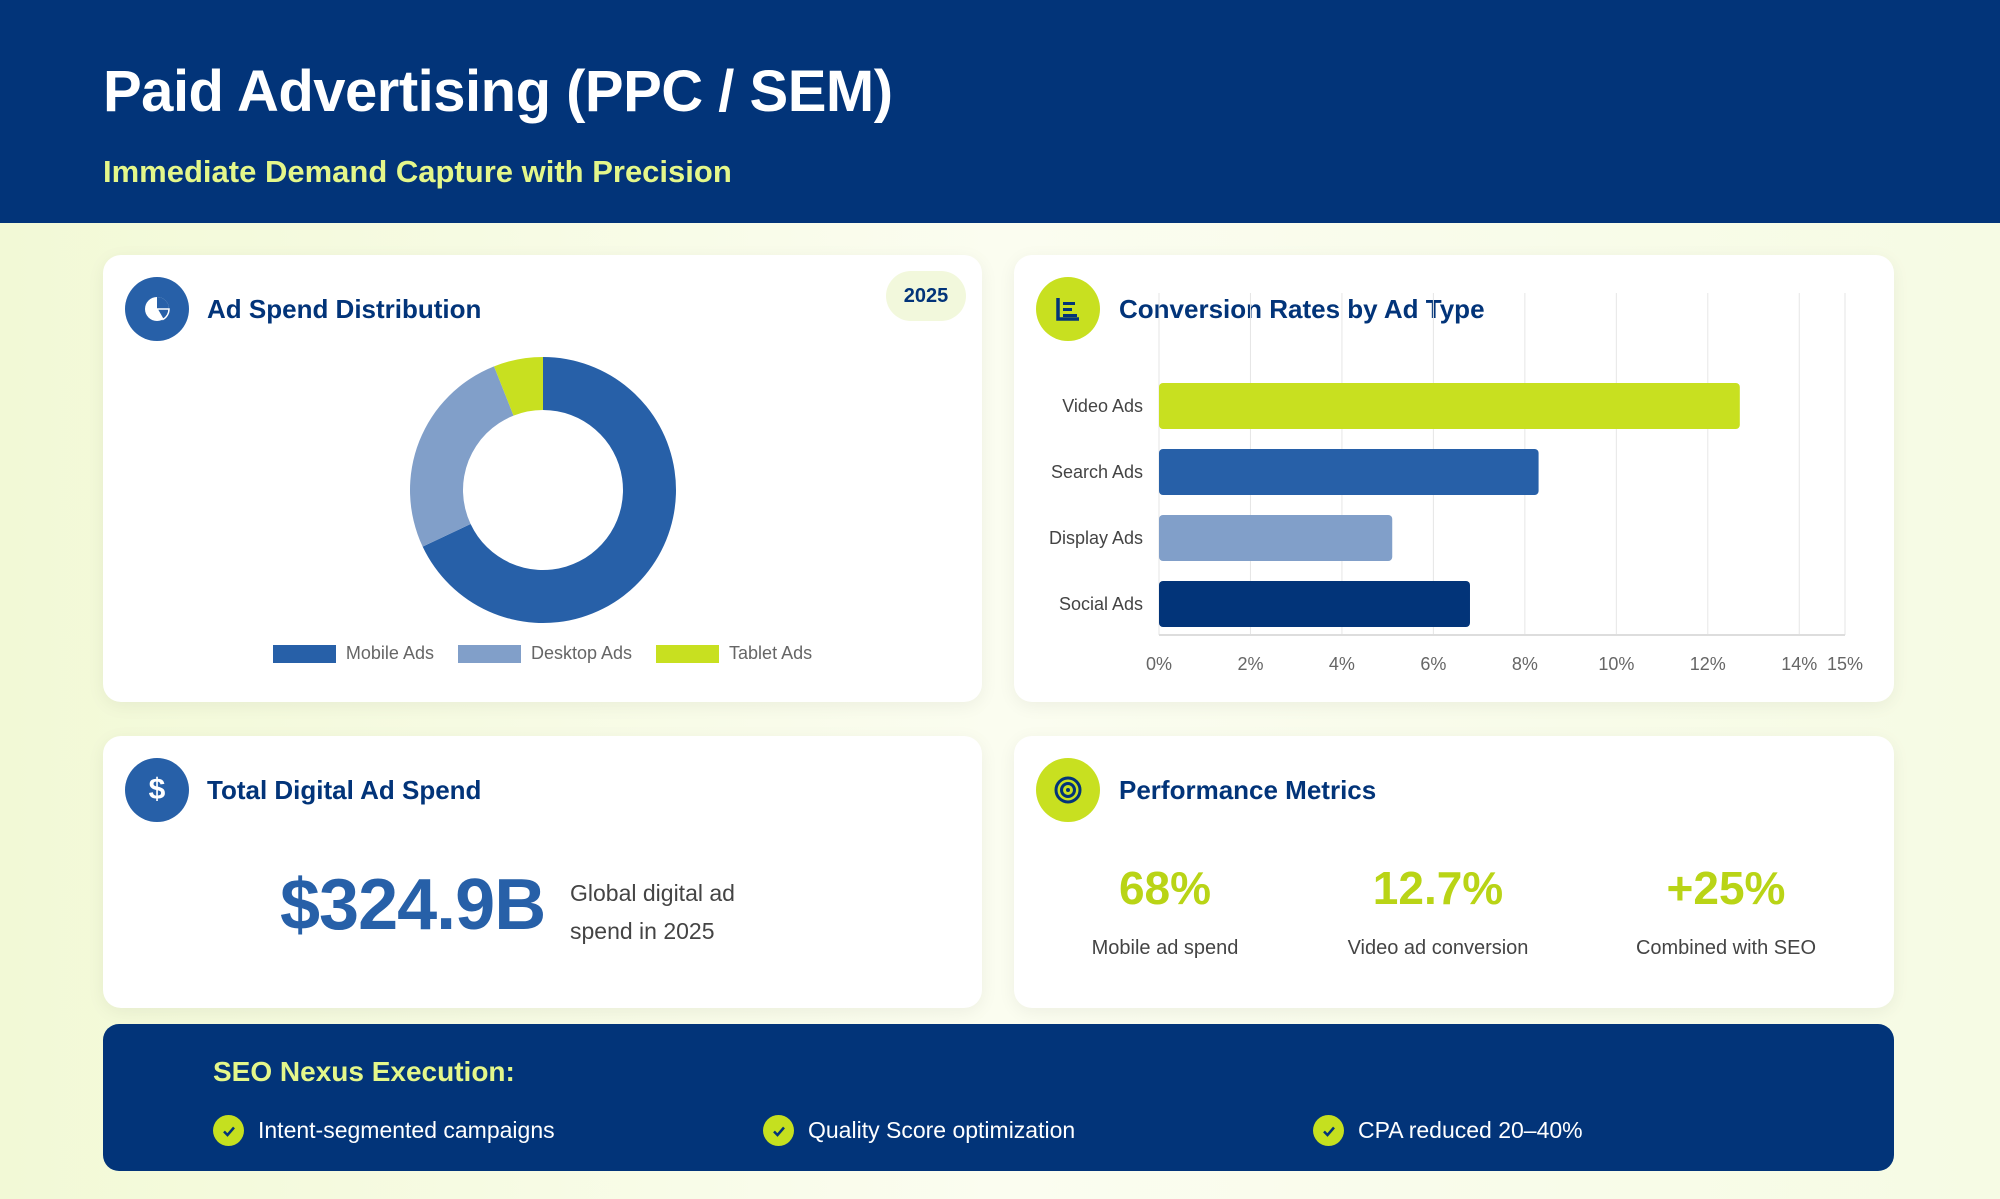 This screenshot has height=1199, width=2000. I want to click on page-title: Paid Advertising (PPC / SEM), so click(498, 91).